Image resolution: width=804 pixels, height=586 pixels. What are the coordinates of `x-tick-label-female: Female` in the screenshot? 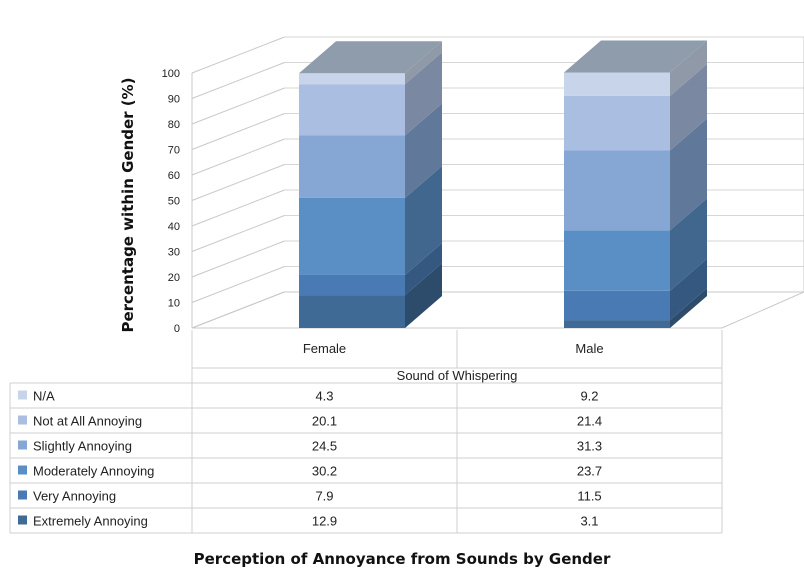 It's located at (324, 348).